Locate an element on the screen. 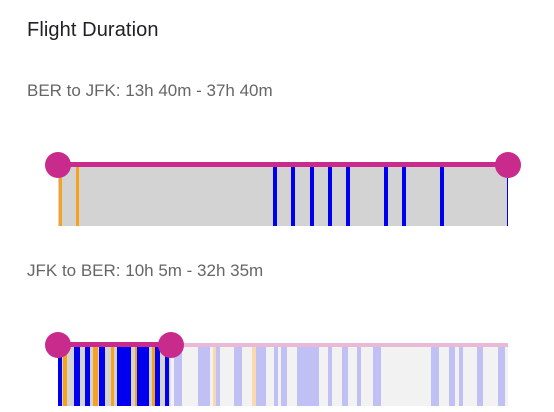 The image size is (554, 412). outbound-histogram-background is located at coordinates (283, 196).